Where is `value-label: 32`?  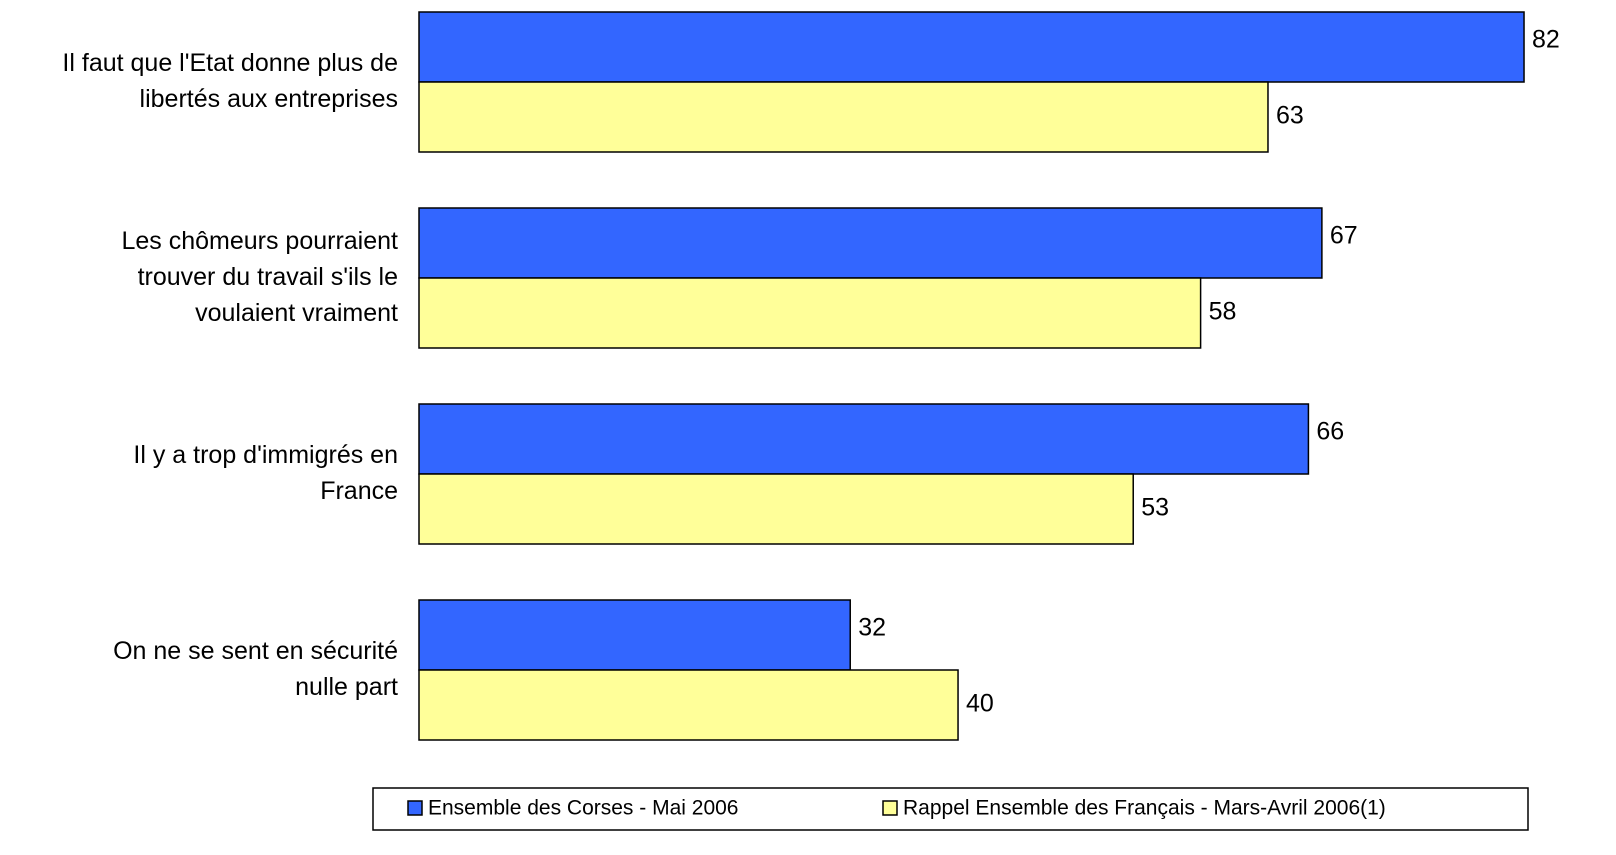 value-label: 32 is located at coordinates (872, 628).